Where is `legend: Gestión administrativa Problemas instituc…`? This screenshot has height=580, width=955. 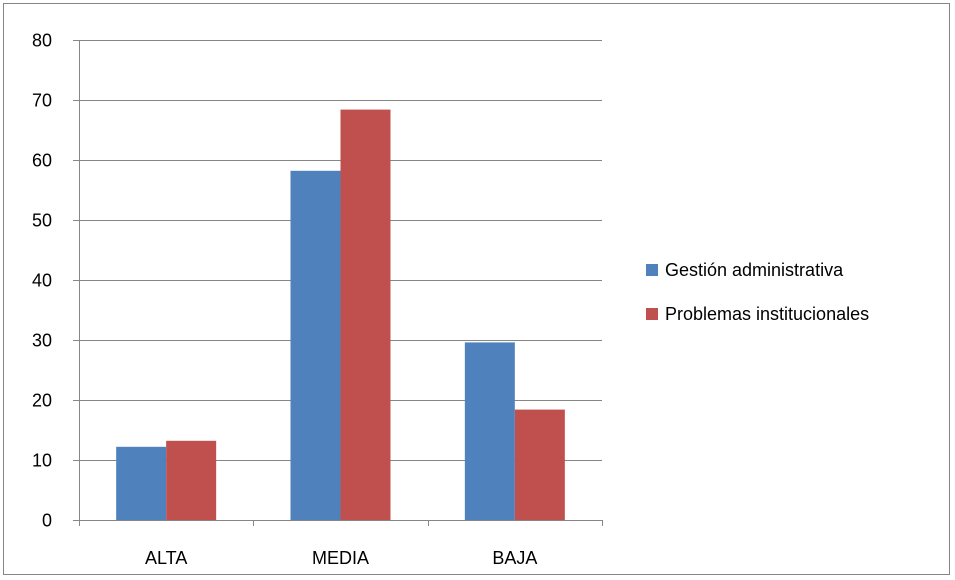 legend: Gestión administrativa Problemas instituc… is located at coordinates (757, 292).